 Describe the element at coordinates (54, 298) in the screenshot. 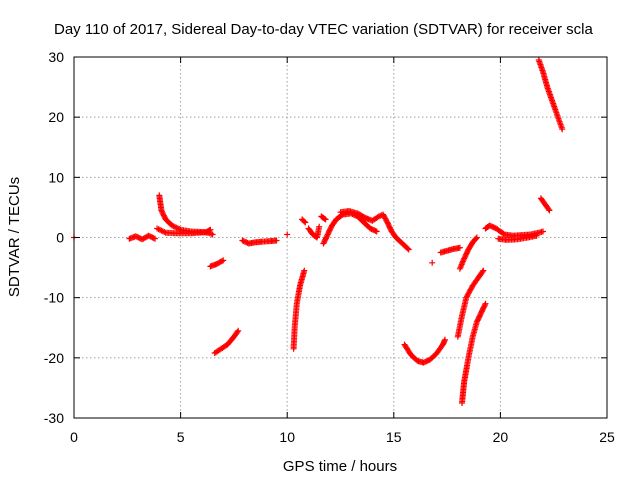

I see `y-tick-label: -10` at that location.